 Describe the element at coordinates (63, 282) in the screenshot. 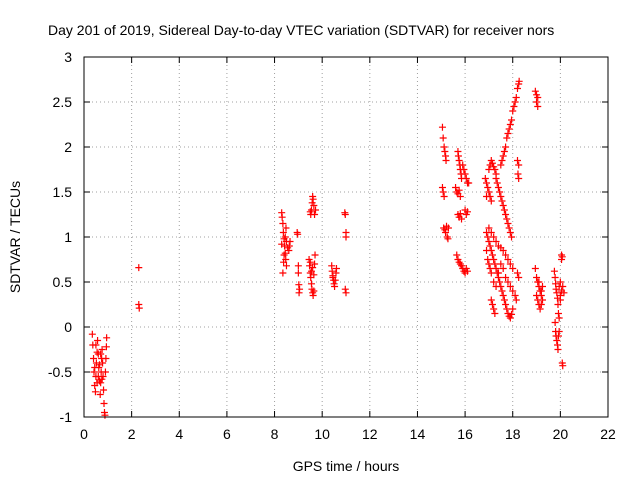

I see `y-tick-label: 0.5` at that location.